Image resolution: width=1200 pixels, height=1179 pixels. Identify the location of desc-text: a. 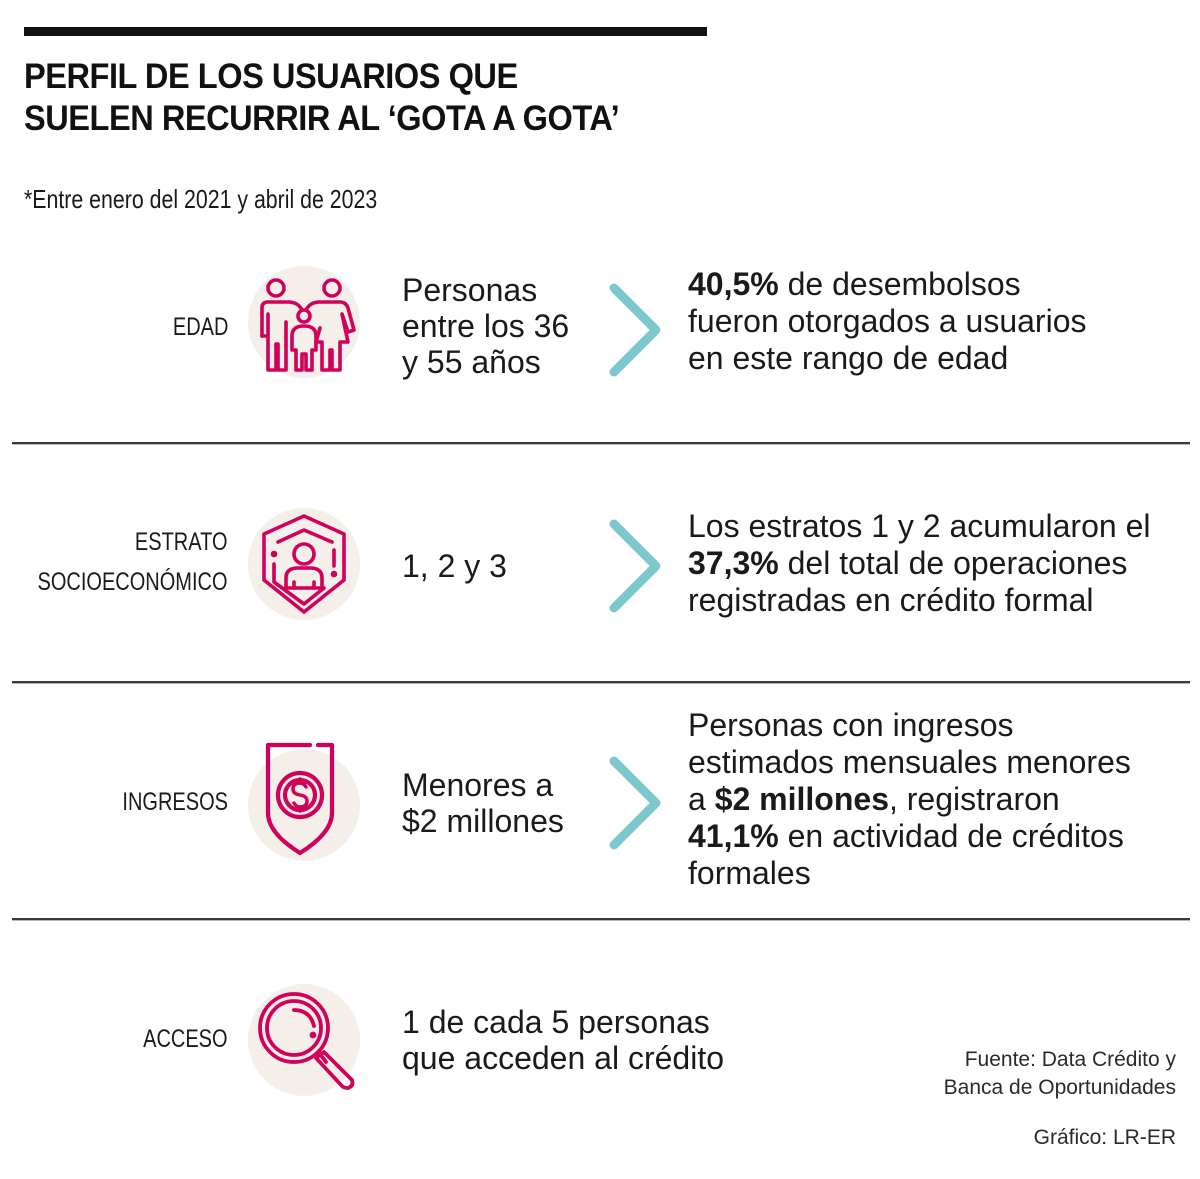
(701, 799).